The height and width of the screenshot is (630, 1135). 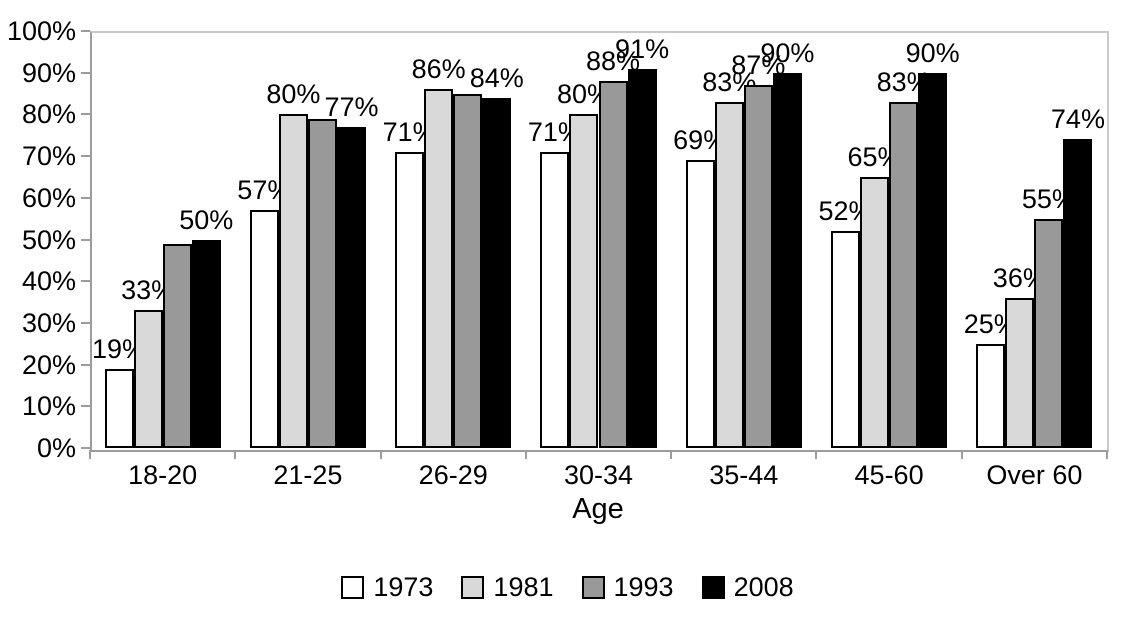 I want to click on y-tick-label: 40%, so click(x=48, y=281).